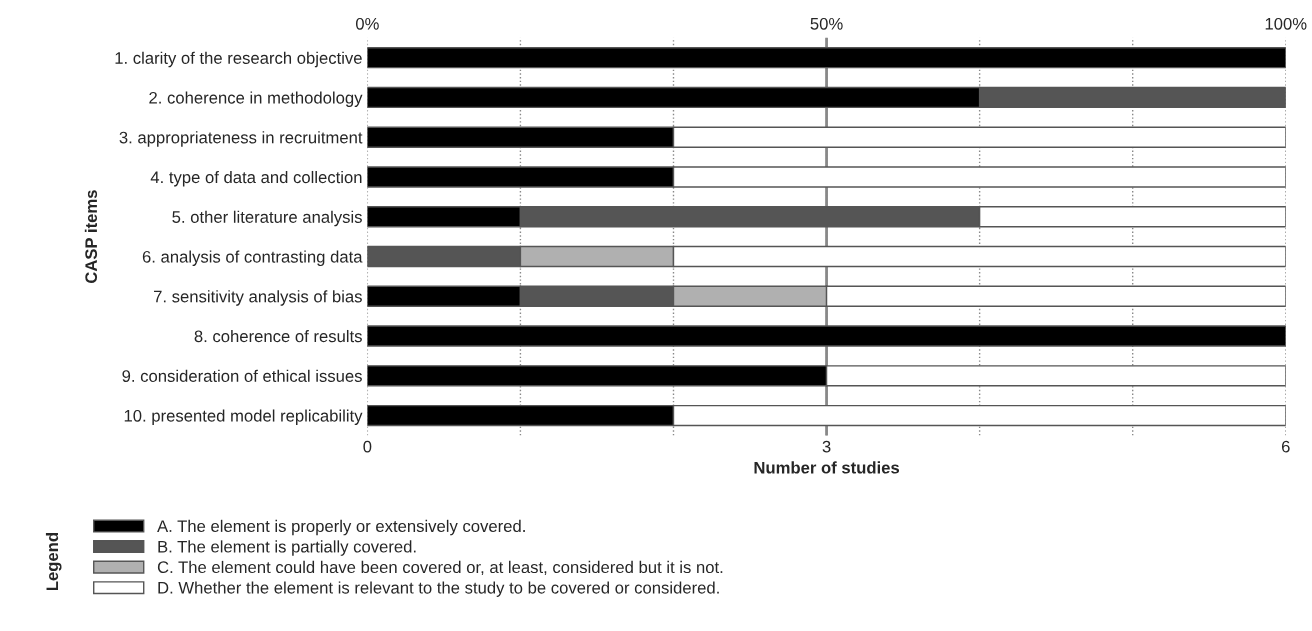 The image size is (1312, 631). I want to click on x-axis-title: Number of studies, so click(827, 467).